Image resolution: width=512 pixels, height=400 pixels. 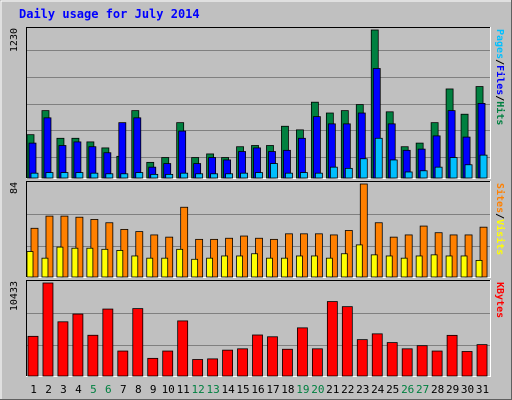 I want to click on panel-legend: Sites/Visits, so click(x=500, y=219).